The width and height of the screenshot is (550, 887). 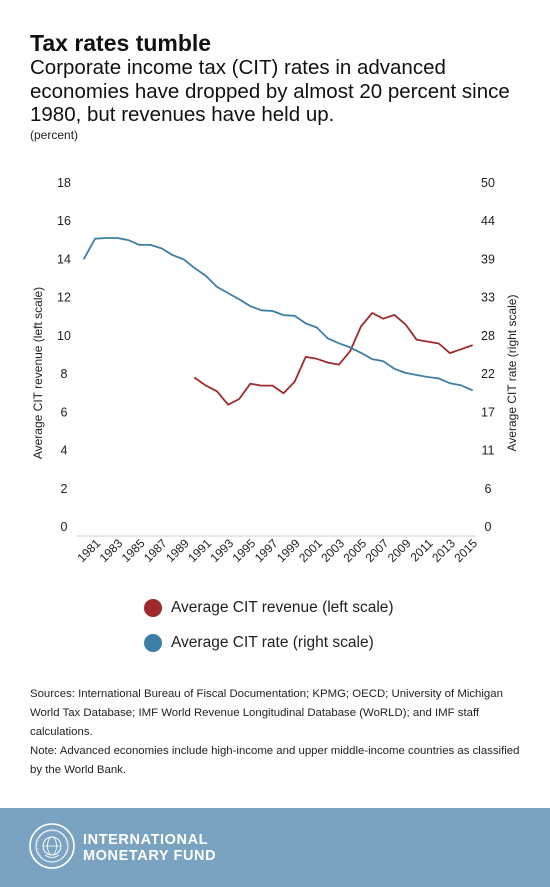 What do you see at coordinates (199, 550) in the screenshot?
I see `x-tick-label: 1991` at bounding box center [199, 550].